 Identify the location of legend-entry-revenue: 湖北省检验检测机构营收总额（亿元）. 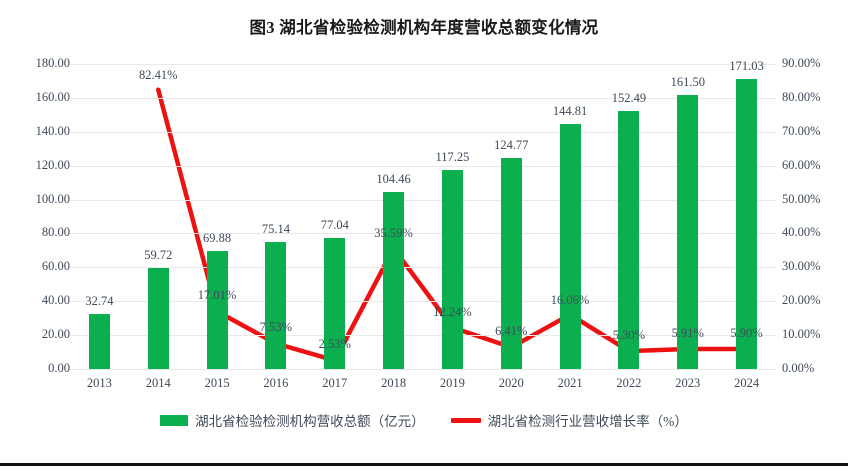
(292, 420).